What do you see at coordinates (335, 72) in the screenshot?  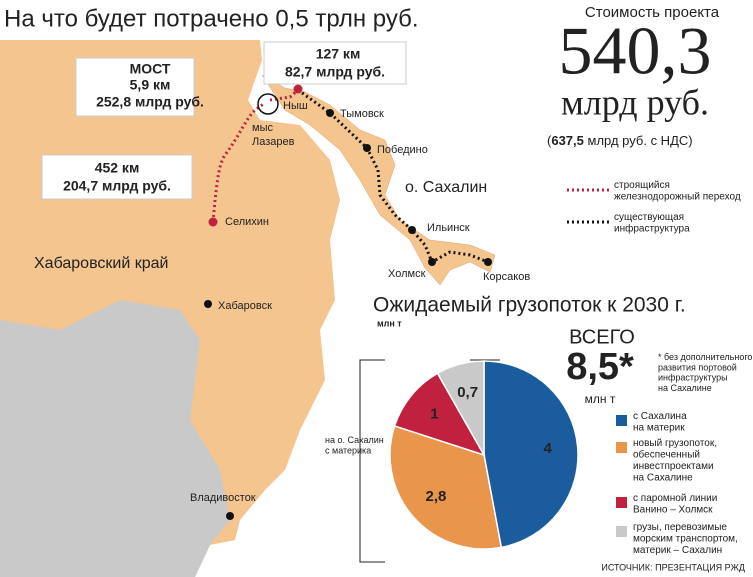 I see `callout-cost: 82,7 млрд руб.` at bounding box center [335, 72].